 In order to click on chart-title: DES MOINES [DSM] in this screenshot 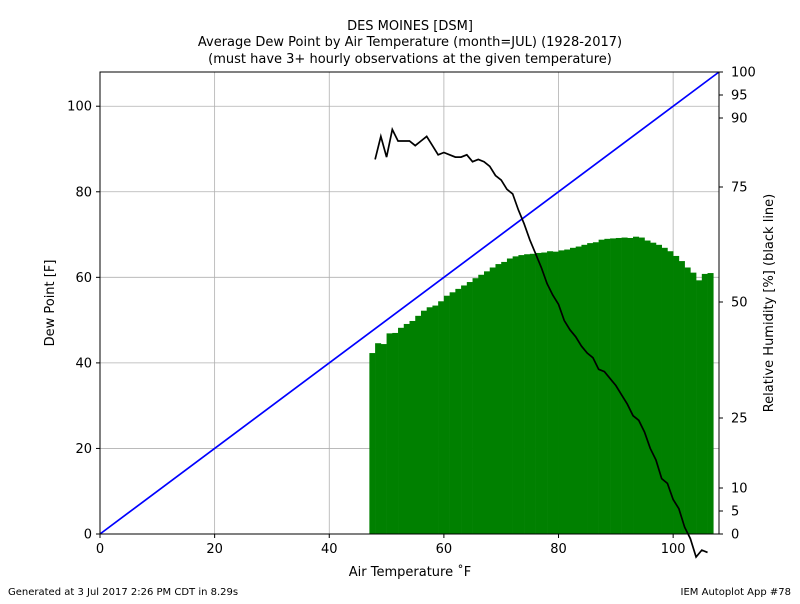, I will do `click(410, 26)`.